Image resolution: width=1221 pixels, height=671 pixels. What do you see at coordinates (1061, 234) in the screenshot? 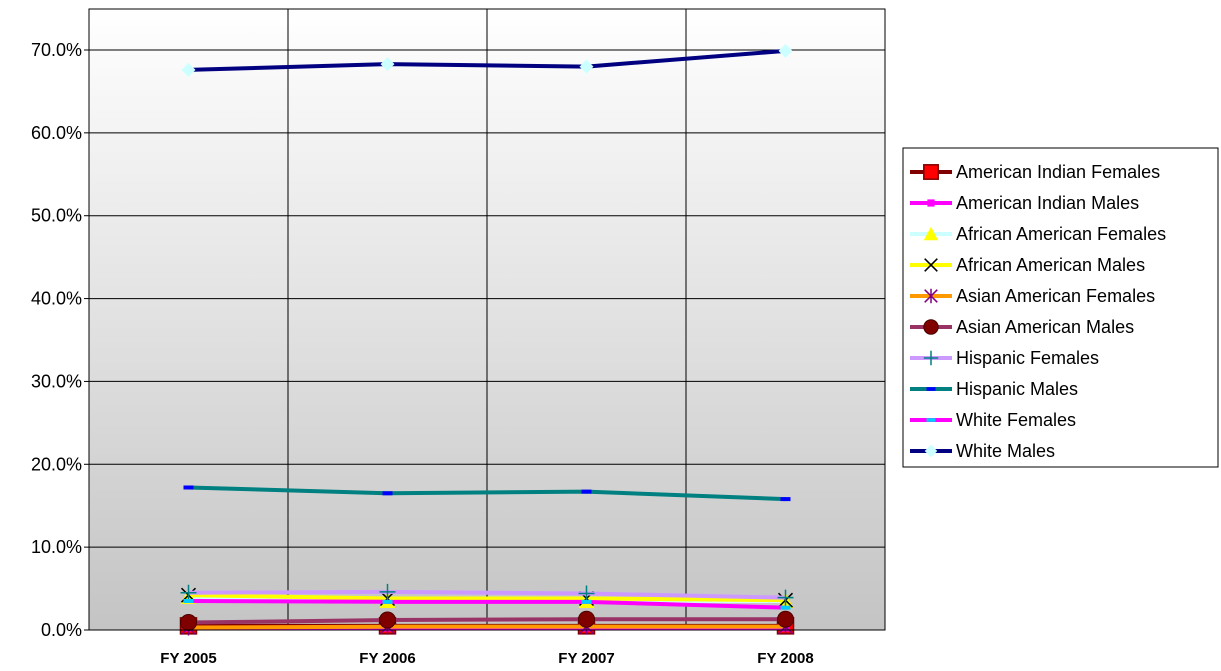
I see `legend-label: African American Females` at bounding box center [1061, 234].